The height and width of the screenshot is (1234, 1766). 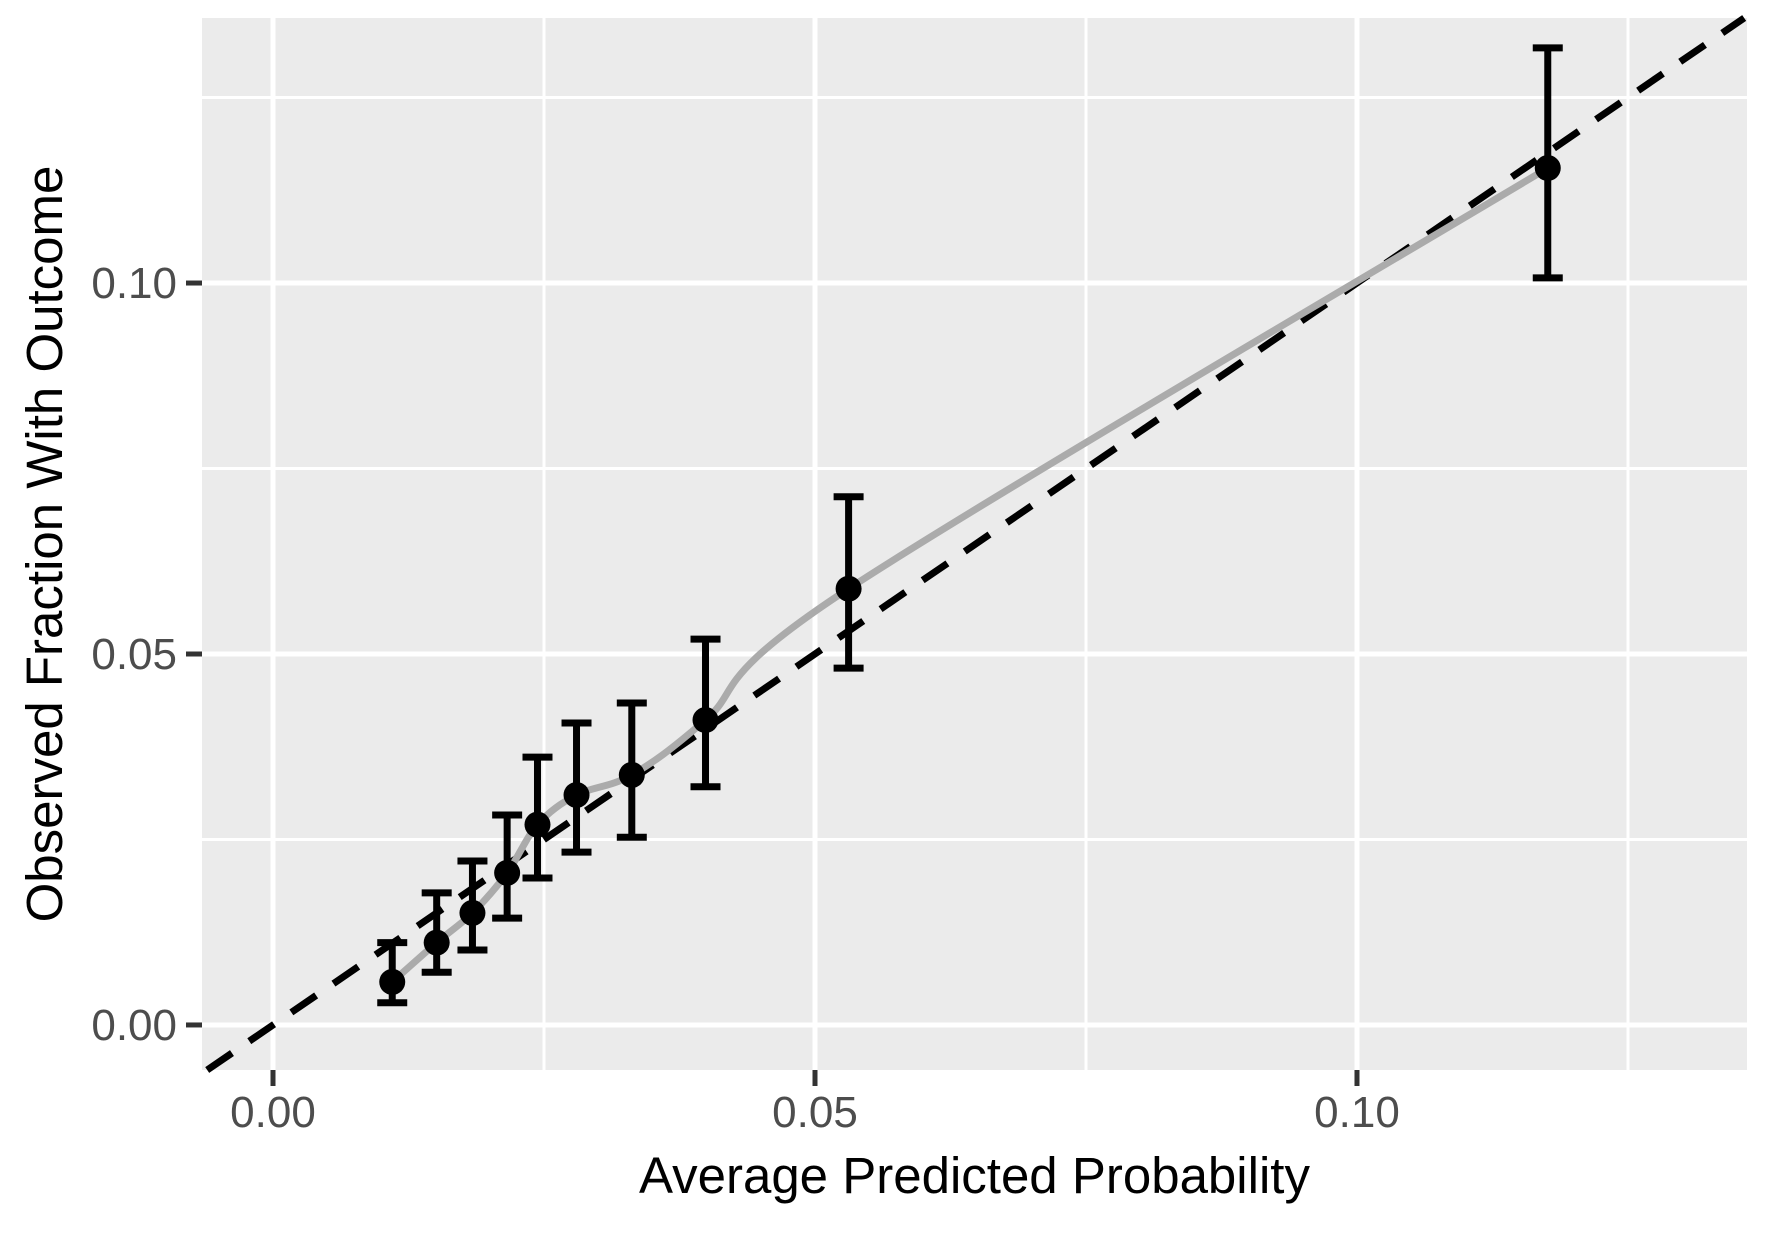 What do you see at coordinates (974, 1175) in the screenshot?
I see `x-axis-title: Average Predicted Probability` at bounding box center [974, 1175].